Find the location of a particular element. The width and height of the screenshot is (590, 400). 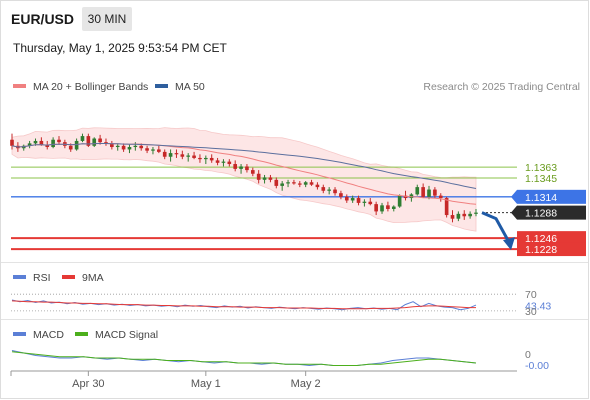

last-price-label: 1.1288 is located at coordinates (541, 214).